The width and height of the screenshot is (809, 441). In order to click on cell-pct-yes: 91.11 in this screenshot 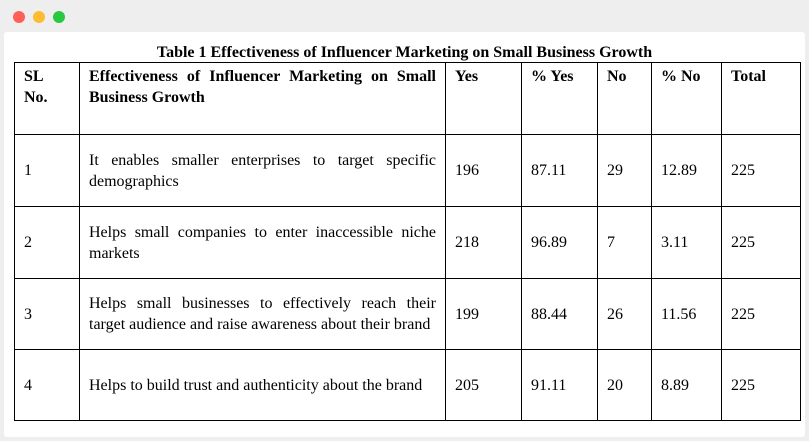, I will do `click(559, 385)`.